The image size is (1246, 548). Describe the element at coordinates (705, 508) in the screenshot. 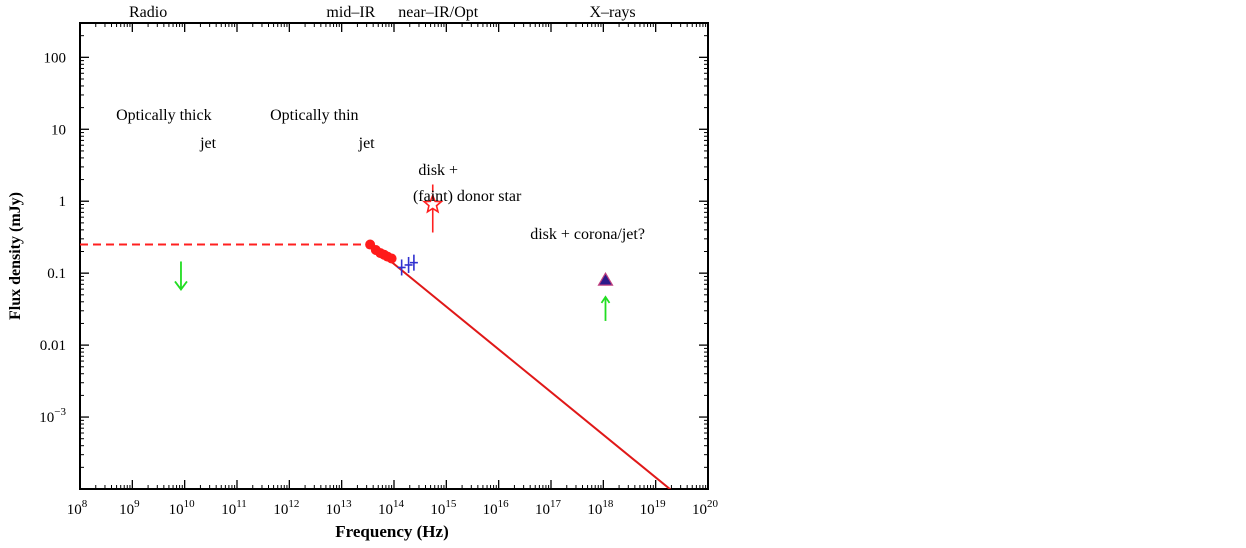

I see `x-tick-label: 10²⁰` at that location.